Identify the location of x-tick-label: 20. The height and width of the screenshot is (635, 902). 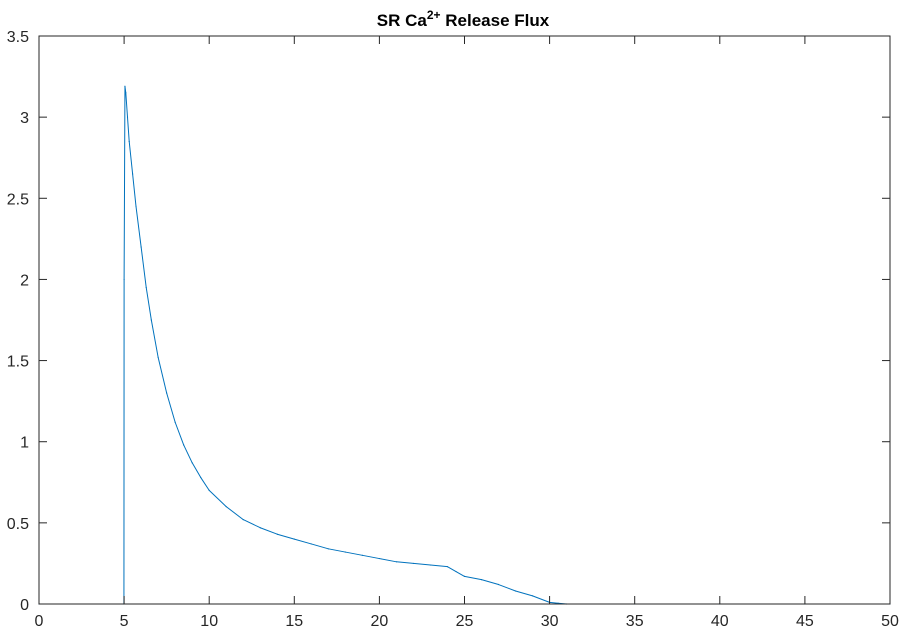
(380, 621).